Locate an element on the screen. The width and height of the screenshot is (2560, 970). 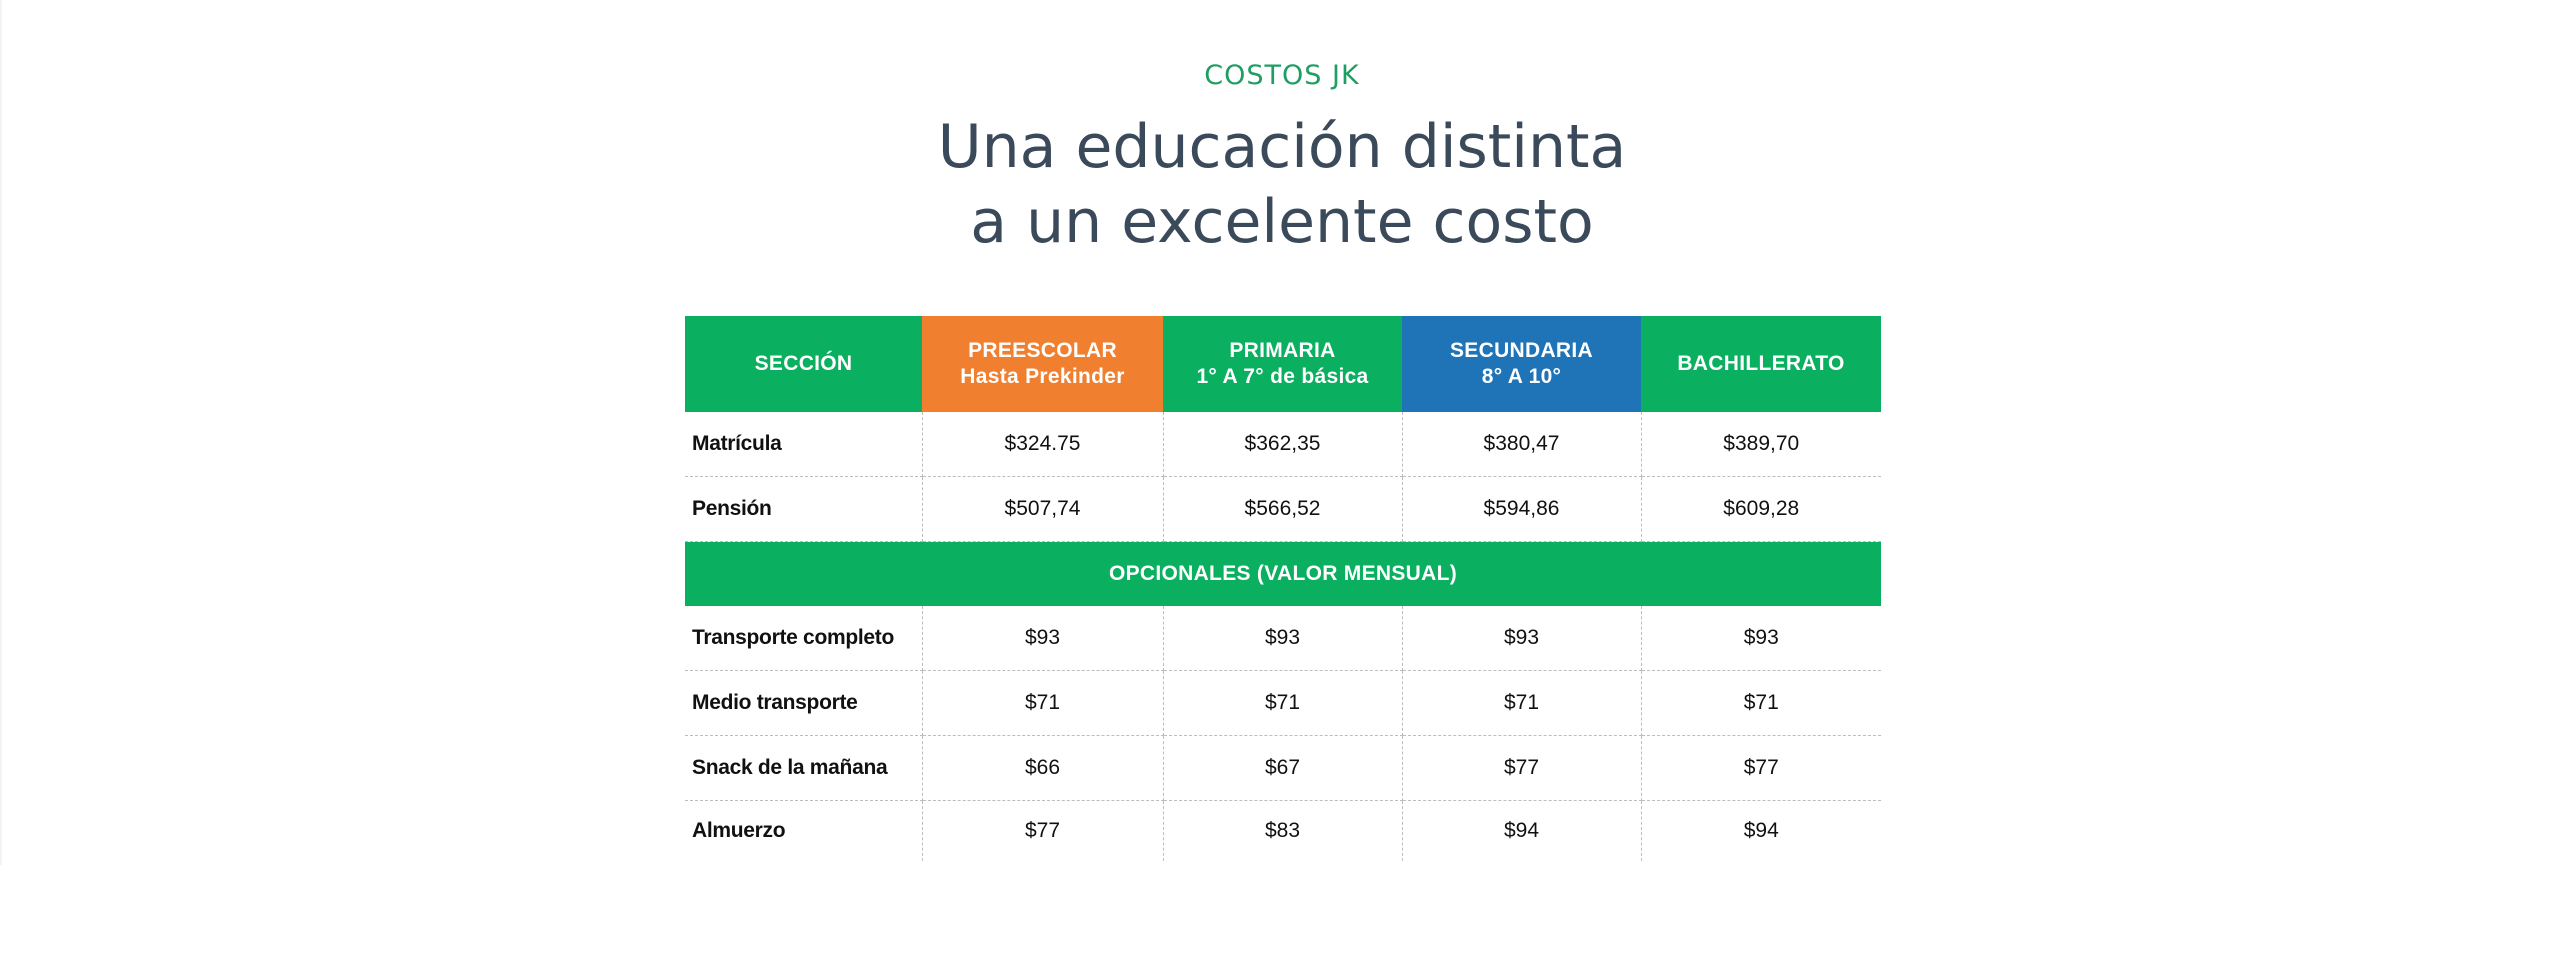
header-seccion: SECCIÓN is located at coordinates (803, 364).